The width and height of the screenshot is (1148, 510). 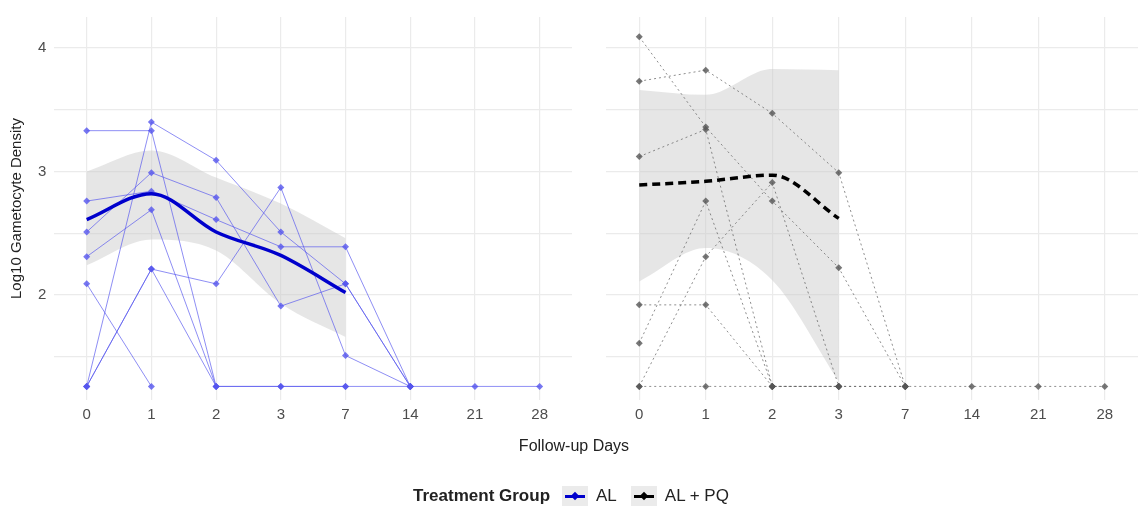 I want to click on legend-title: Treatment Group, so click(x=482, y=496).